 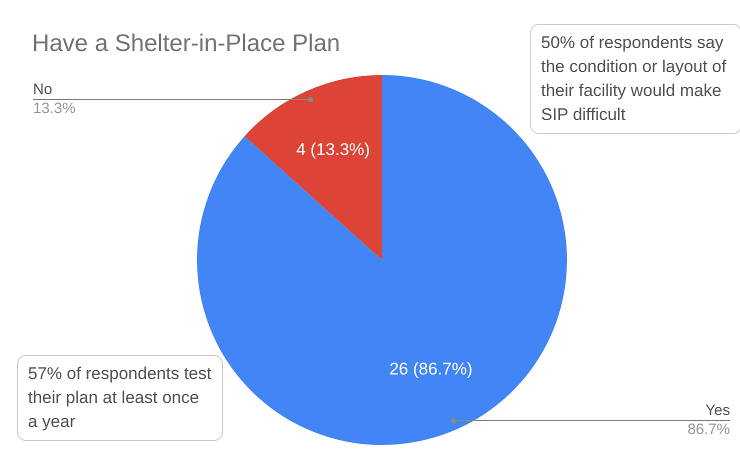 What do you see at coordinates (186, 44) in the screenshot?
I see `chart-title: Have a Shelter-in-Place Plan` at bounding box center [186, 44].